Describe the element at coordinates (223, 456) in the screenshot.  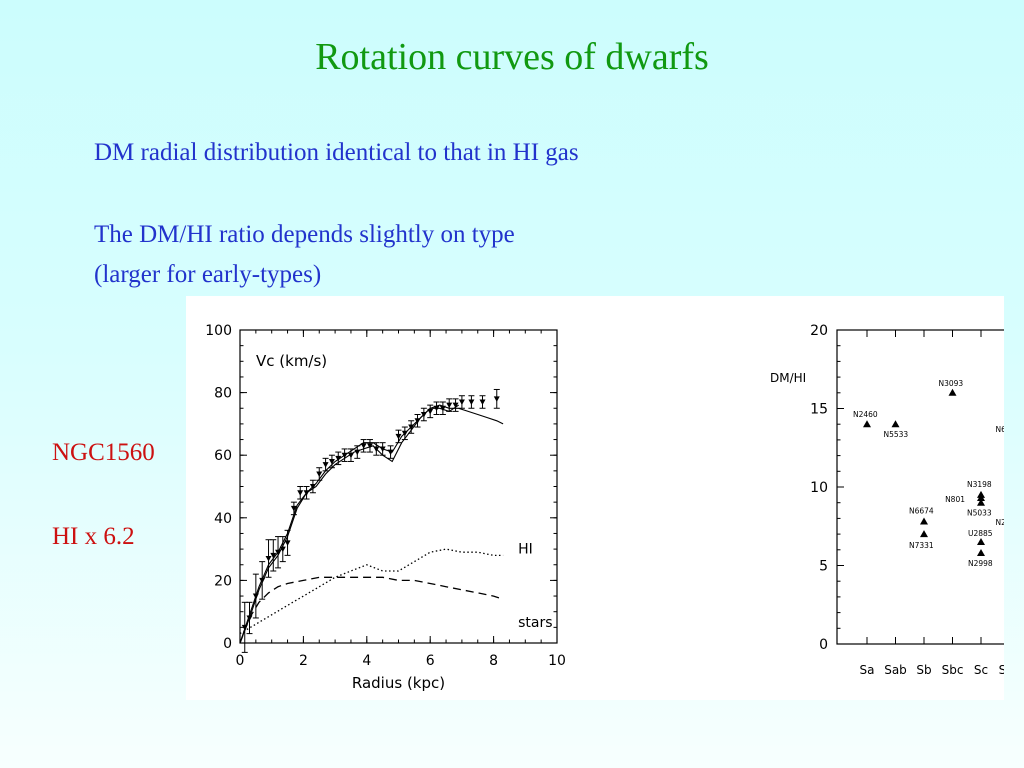
I see `y-tick-label: 60` at that location.